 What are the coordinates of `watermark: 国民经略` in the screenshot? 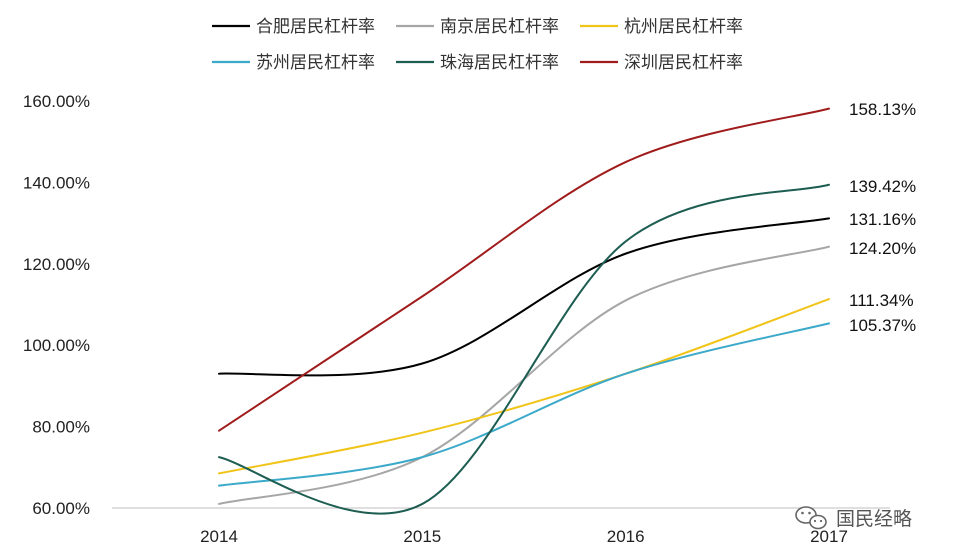 It's located at (853, 518).